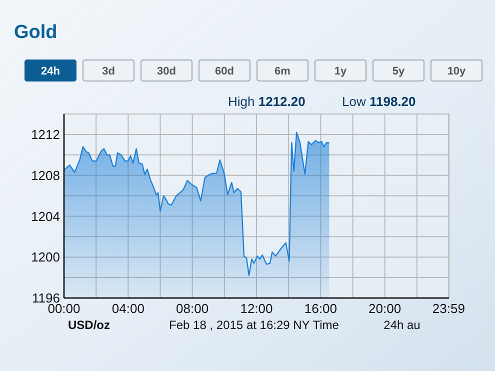 The width and height of the screenshot is (495, 371). What do you see at coordinates (45, 216) in the screenshot?
I see `y-tick-label: 1204` at bounding box center [45, 216].